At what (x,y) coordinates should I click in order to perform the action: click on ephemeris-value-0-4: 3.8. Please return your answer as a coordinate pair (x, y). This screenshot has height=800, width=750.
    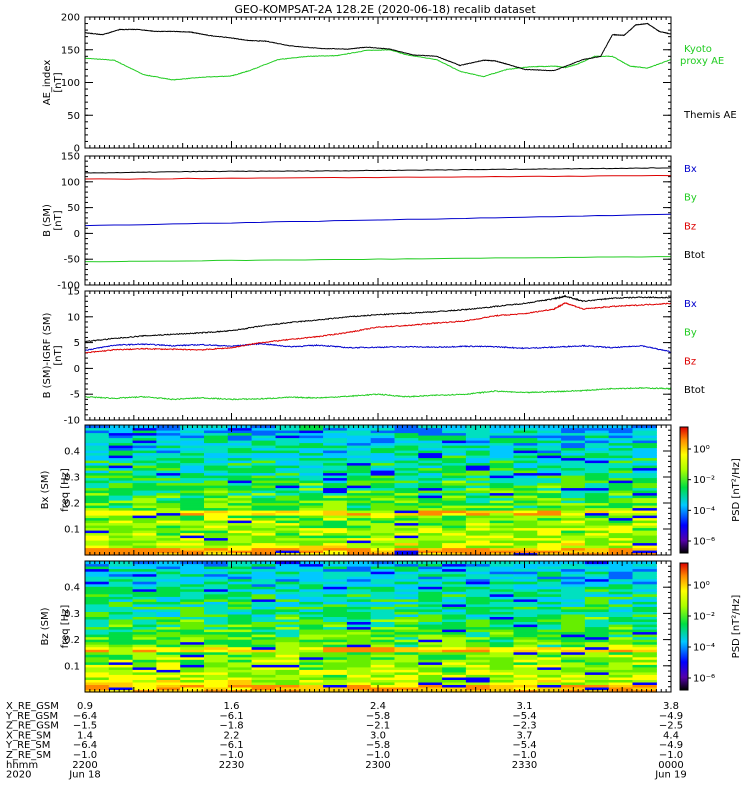
    Looking at the image, I should click on (671, 706).